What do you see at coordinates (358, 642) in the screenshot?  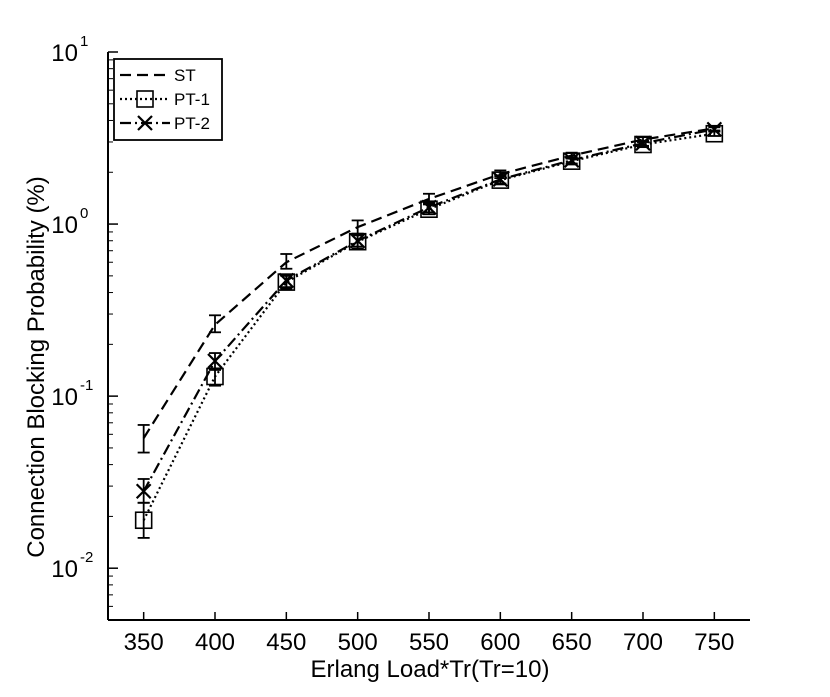 I see `x-tick-label: 500` at bounding box center [358, 642].